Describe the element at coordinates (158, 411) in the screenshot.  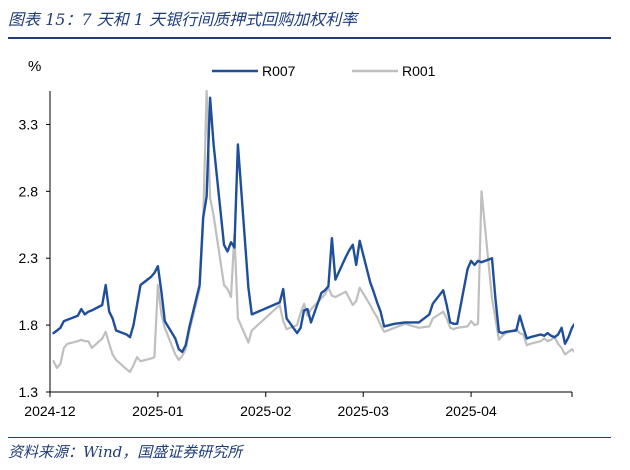
I see `x-tick-label: 2025-01` at that location.